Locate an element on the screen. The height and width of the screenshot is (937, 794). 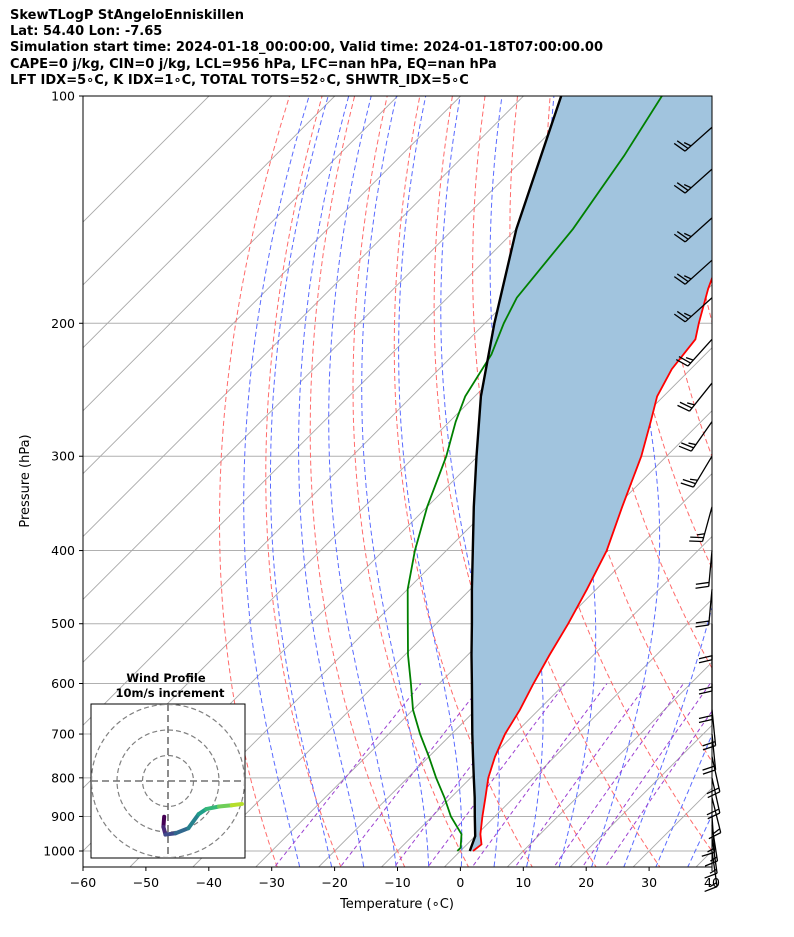
isotherm--150 is located at coordinates (178, 191).